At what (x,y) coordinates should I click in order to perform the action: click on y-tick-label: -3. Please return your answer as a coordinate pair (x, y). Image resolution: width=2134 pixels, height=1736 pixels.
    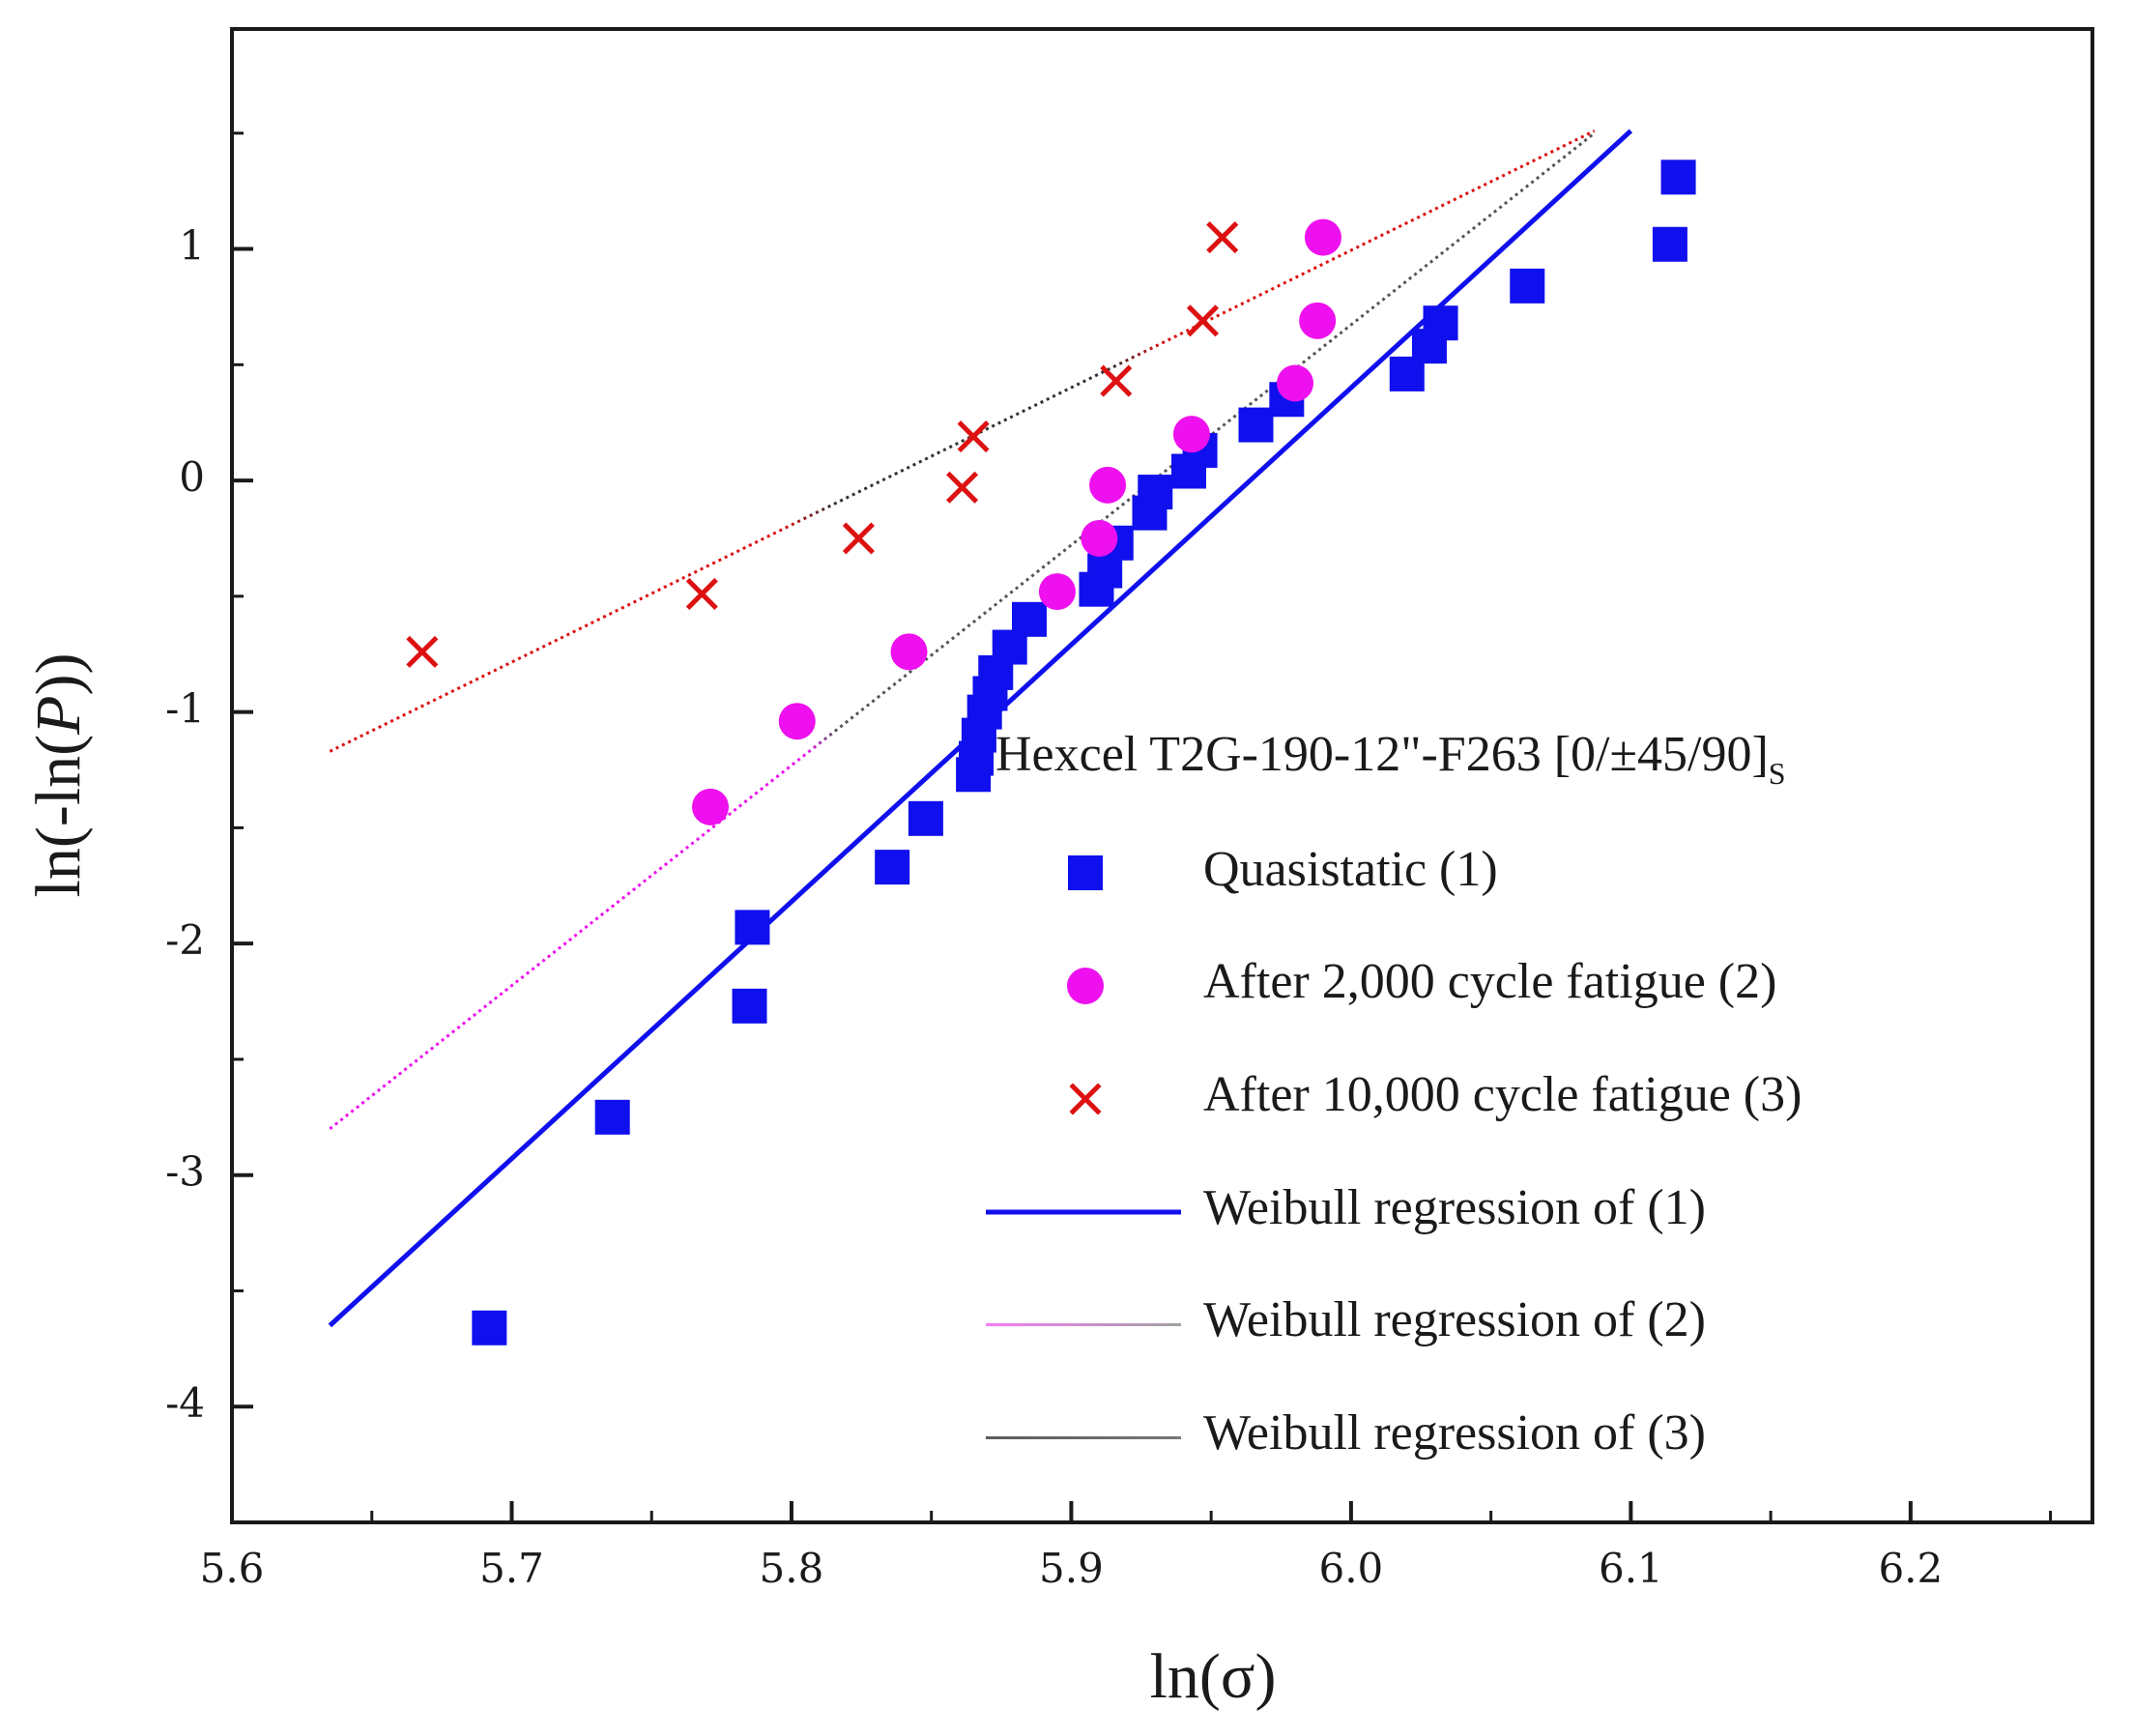
    Looking at the image, I should click on (185, 1172).